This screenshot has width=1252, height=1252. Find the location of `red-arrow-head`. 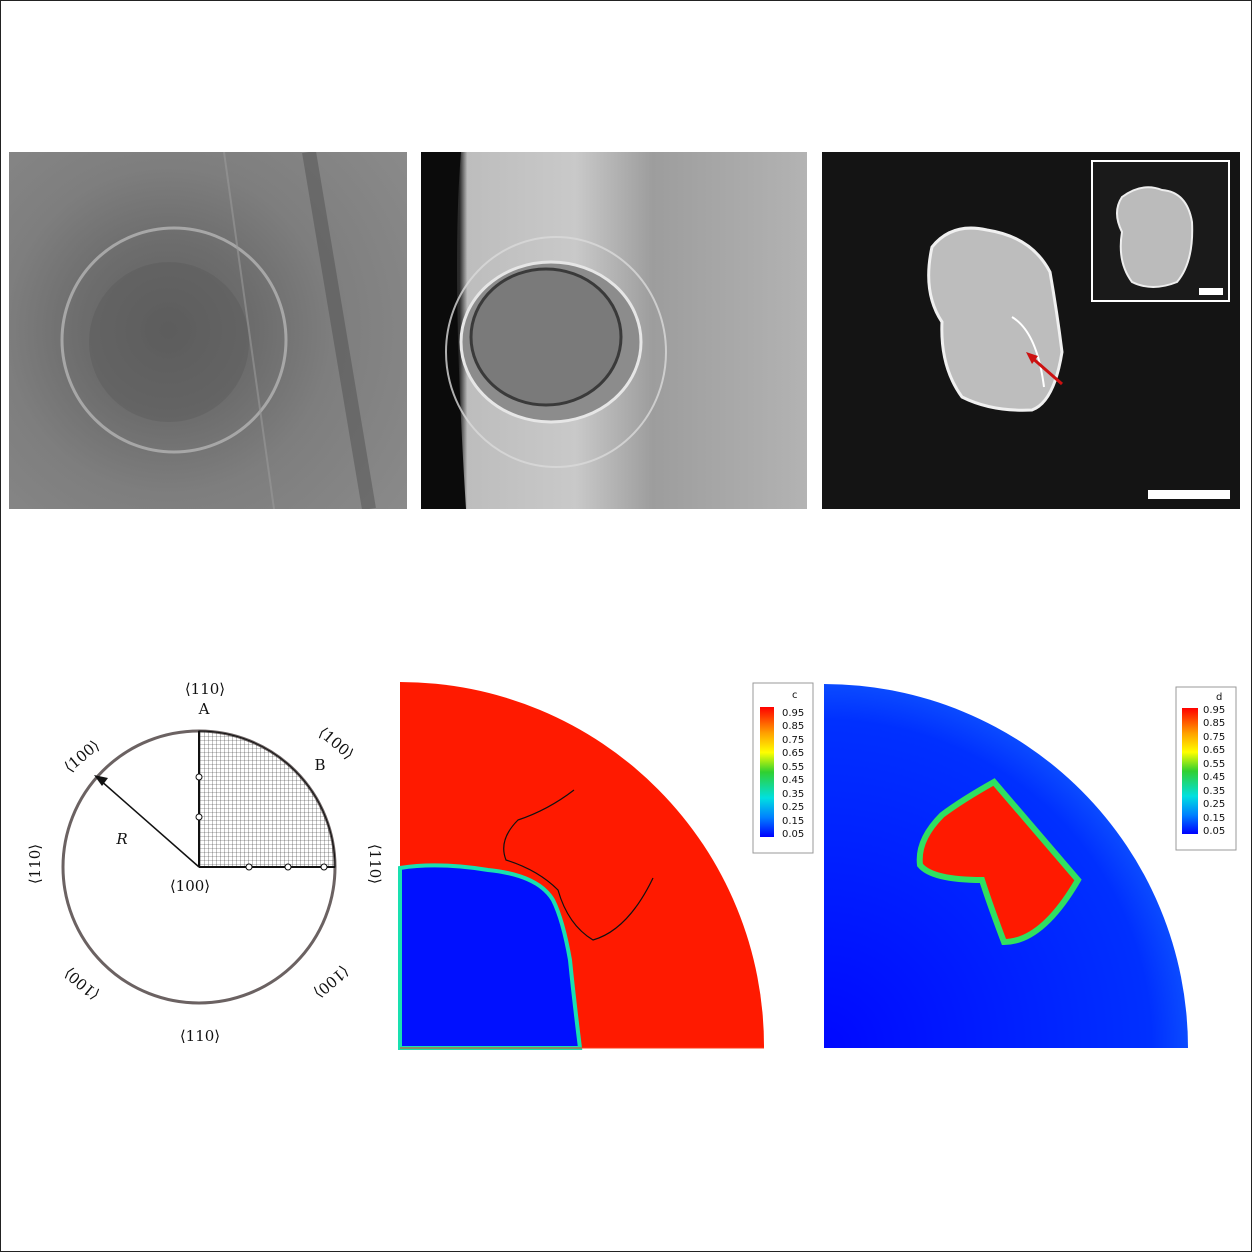

red-arrow-head is located at coordinates (1032, 358).